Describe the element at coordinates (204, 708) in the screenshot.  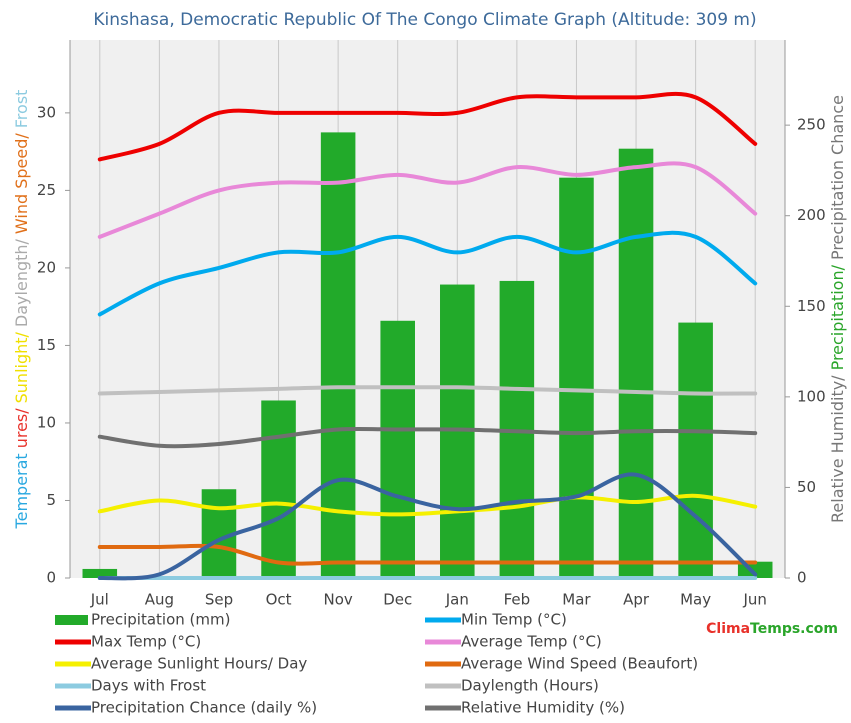
I see `legend-label: Precipitation Chance (daily %)` at that location.